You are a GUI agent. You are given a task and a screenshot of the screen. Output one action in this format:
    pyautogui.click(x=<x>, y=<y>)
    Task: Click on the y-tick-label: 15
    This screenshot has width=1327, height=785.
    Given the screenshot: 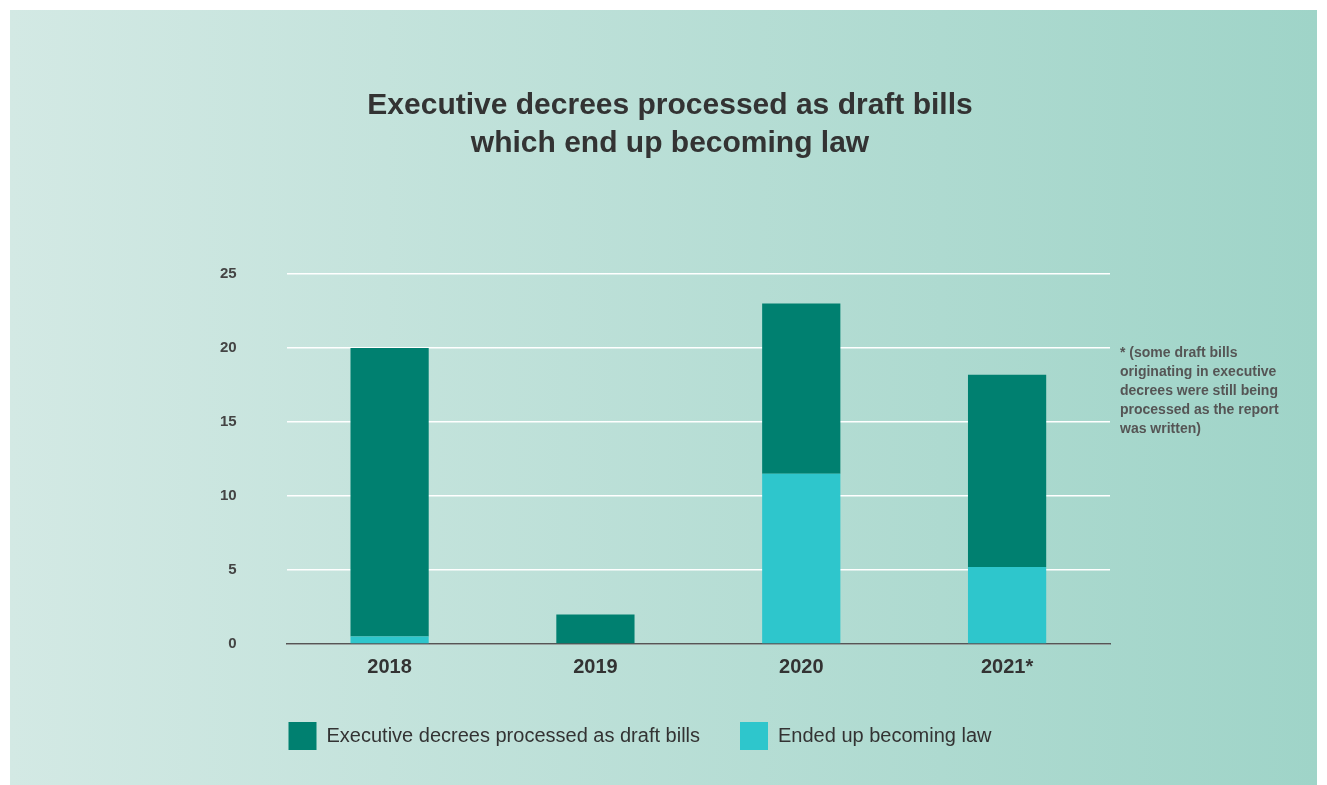 What is the action you would take?
    pyautogui.click(x=228, y=421)
    